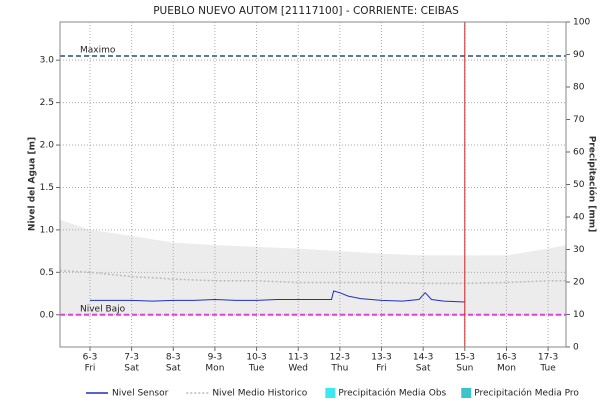  Describe the element at coordinates (47, 61) in the screenshot. I see `y-tick-label: 3.0` at that location.